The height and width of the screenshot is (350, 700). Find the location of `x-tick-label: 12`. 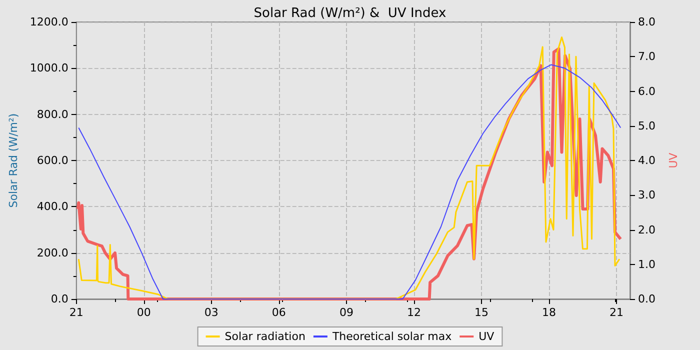

x-tick-label: 12 is located at coordinates (413, 312).